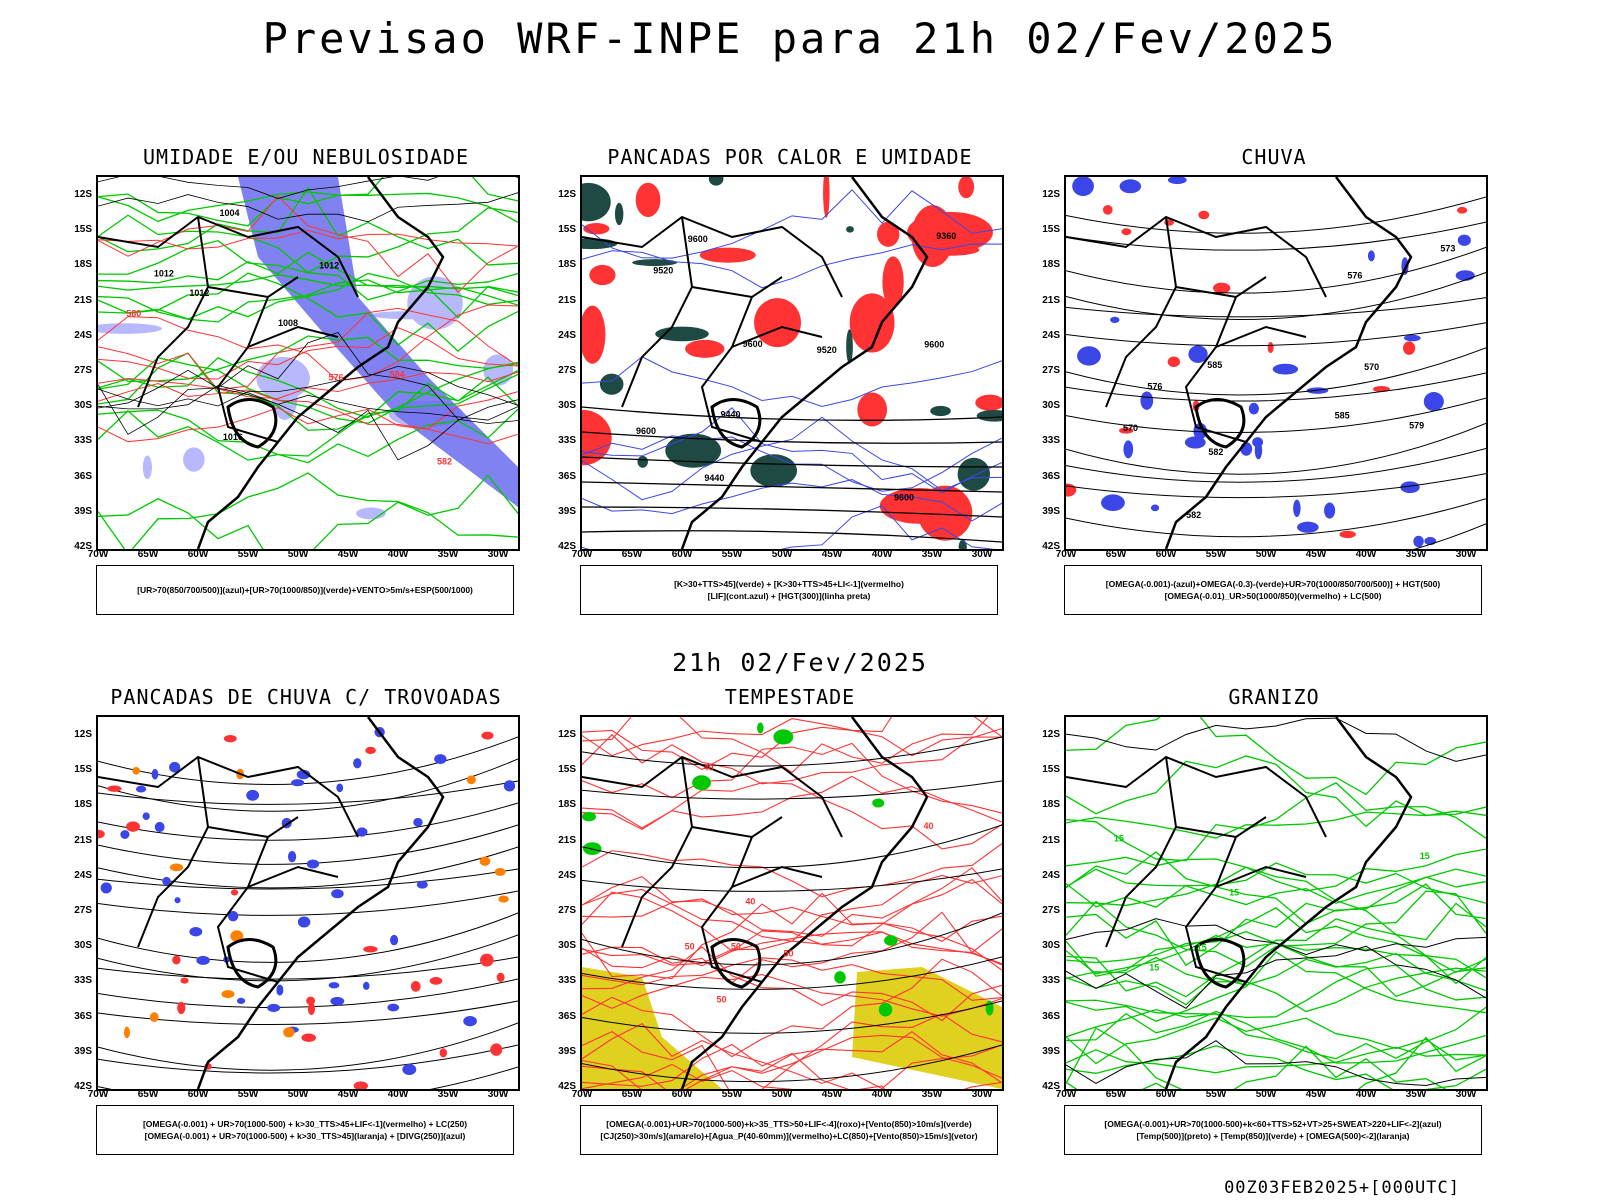 This screenshot has width=1600, height=1200. I want to click on lat-tick-label: 27S, so click(1051, 370).